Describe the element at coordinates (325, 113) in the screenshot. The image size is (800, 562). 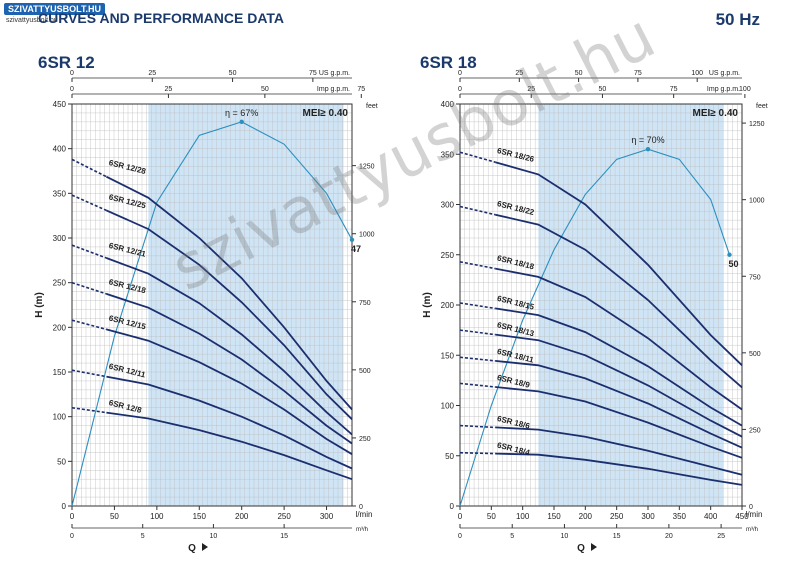
I see `mei-label: MEI≥ 0.40` at that location.